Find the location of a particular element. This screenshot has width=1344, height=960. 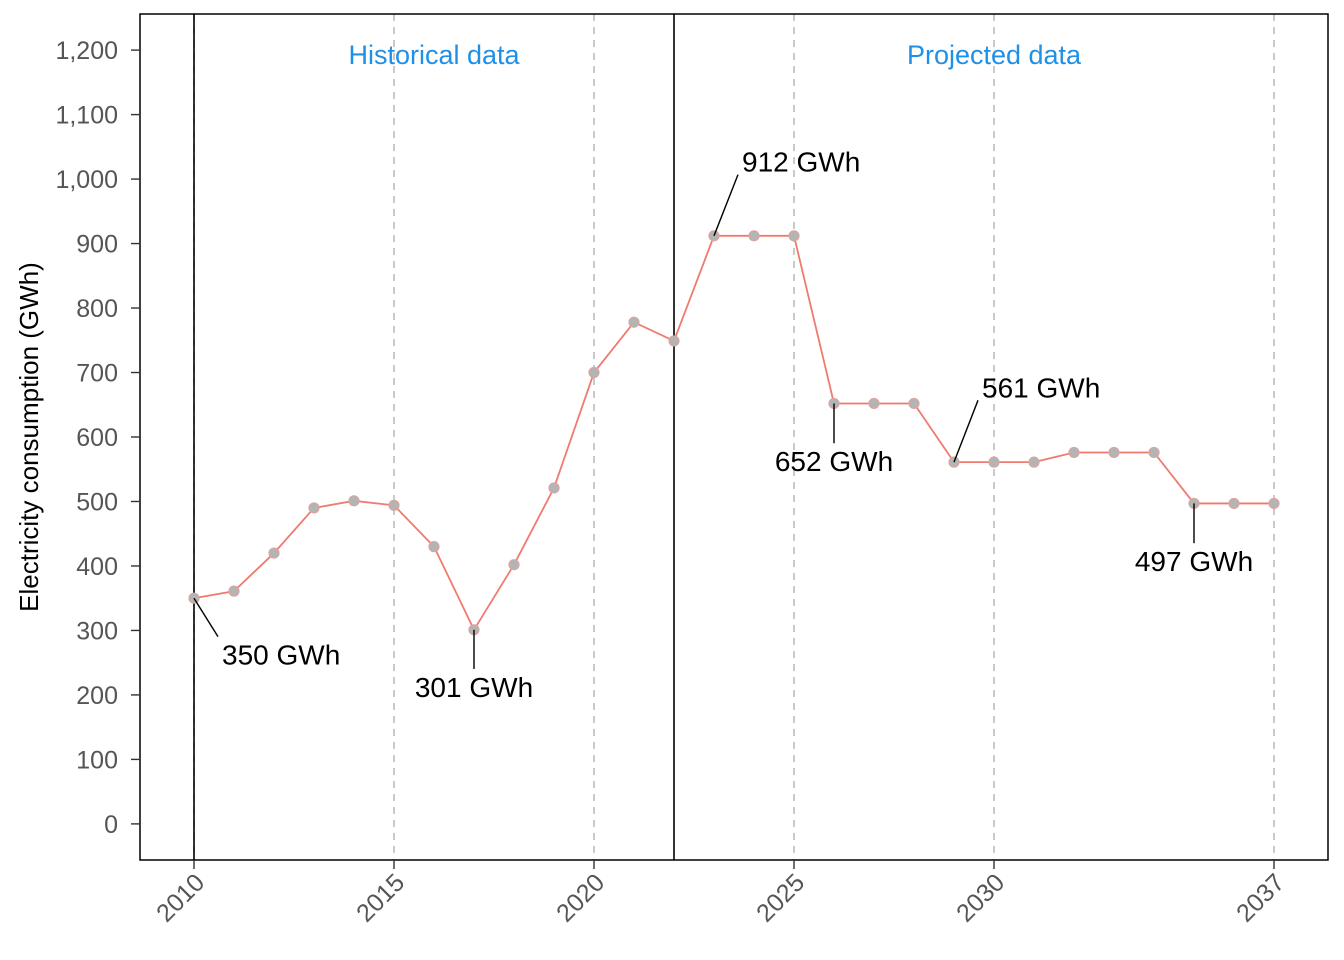

data-point-2016 is located at coordinates (434, 547).